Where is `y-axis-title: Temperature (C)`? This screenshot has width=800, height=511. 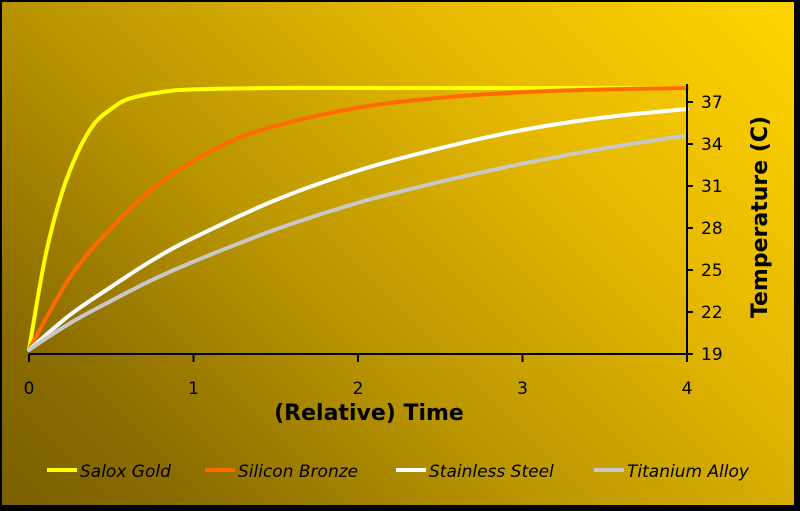 y-axis-title: Temperature (C) is located at coordinates (760, 217).